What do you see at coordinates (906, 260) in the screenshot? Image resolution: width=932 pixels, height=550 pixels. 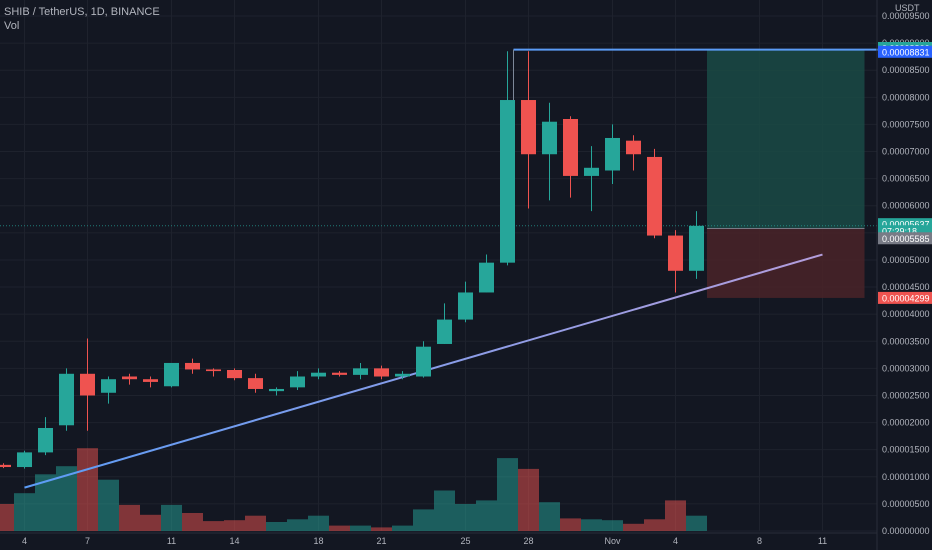 I see `price-tick-label: 0.00005000` at bounding box center [906, 260].